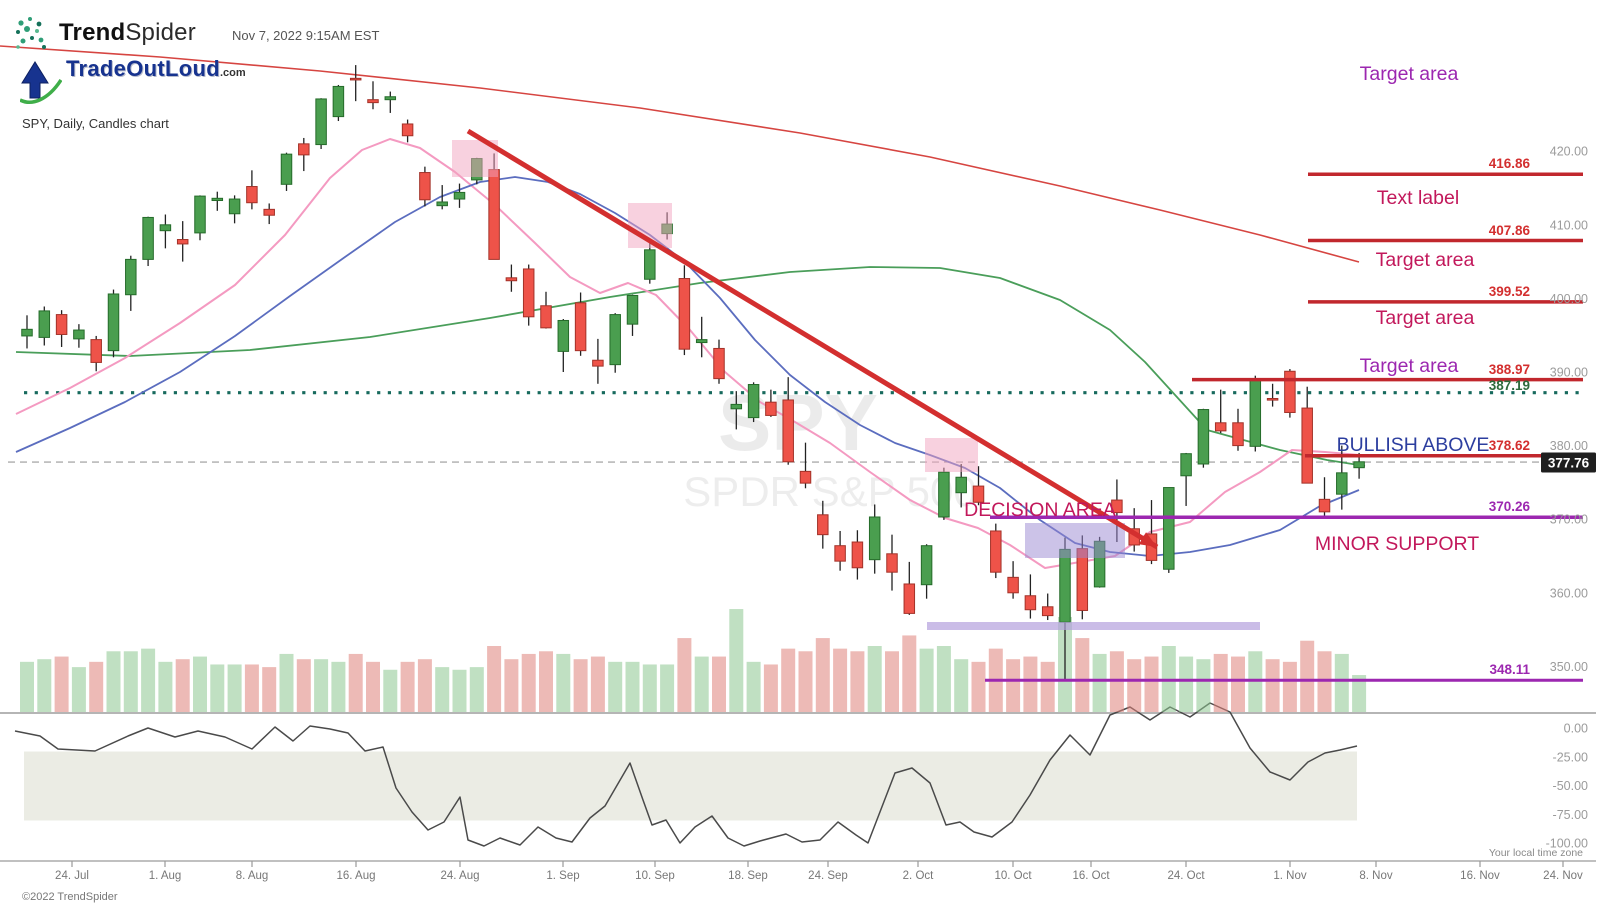 The image size is (1613, 907). What do you see at coordinates (1397, 544) in the screenshot?
I see `annotation-minor-support: MINOR SUPPORT` at bounding box center [1397, 544].